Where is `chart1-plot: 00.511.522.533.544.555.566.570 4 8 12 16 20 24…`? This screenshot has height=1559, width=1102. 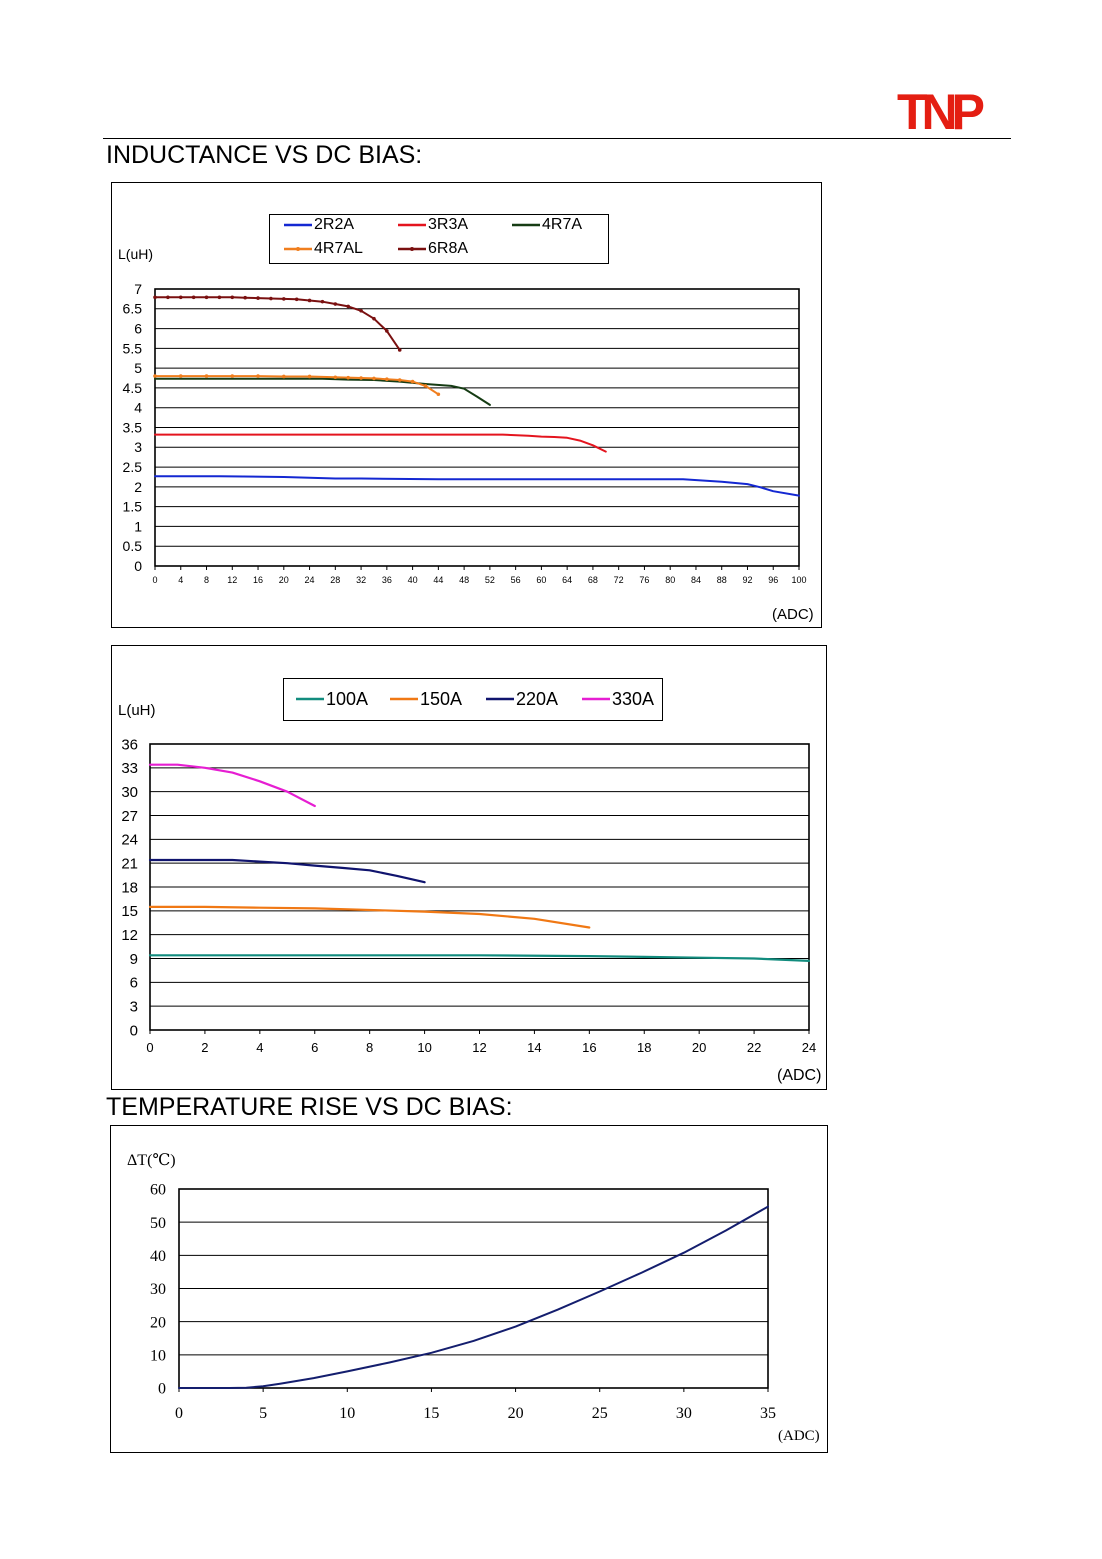 chart1-plot: 00.511.522.533.544.555.566.570 4 8 12 16 20 24… is located at coordinates (465, 433).